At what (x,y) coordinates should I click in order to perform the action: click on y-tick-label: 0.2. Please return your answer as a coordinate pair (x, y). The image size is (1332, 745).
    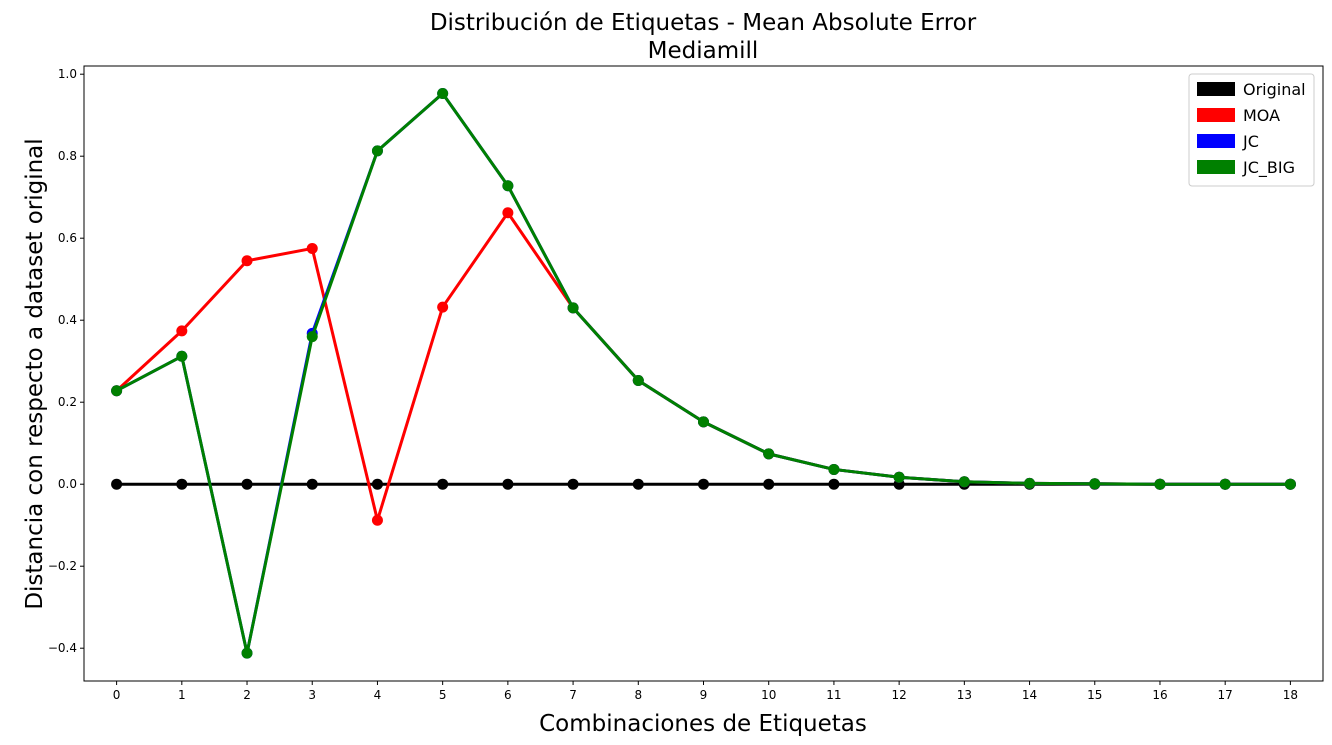
    Looking at the image, I should click on (67, 402).